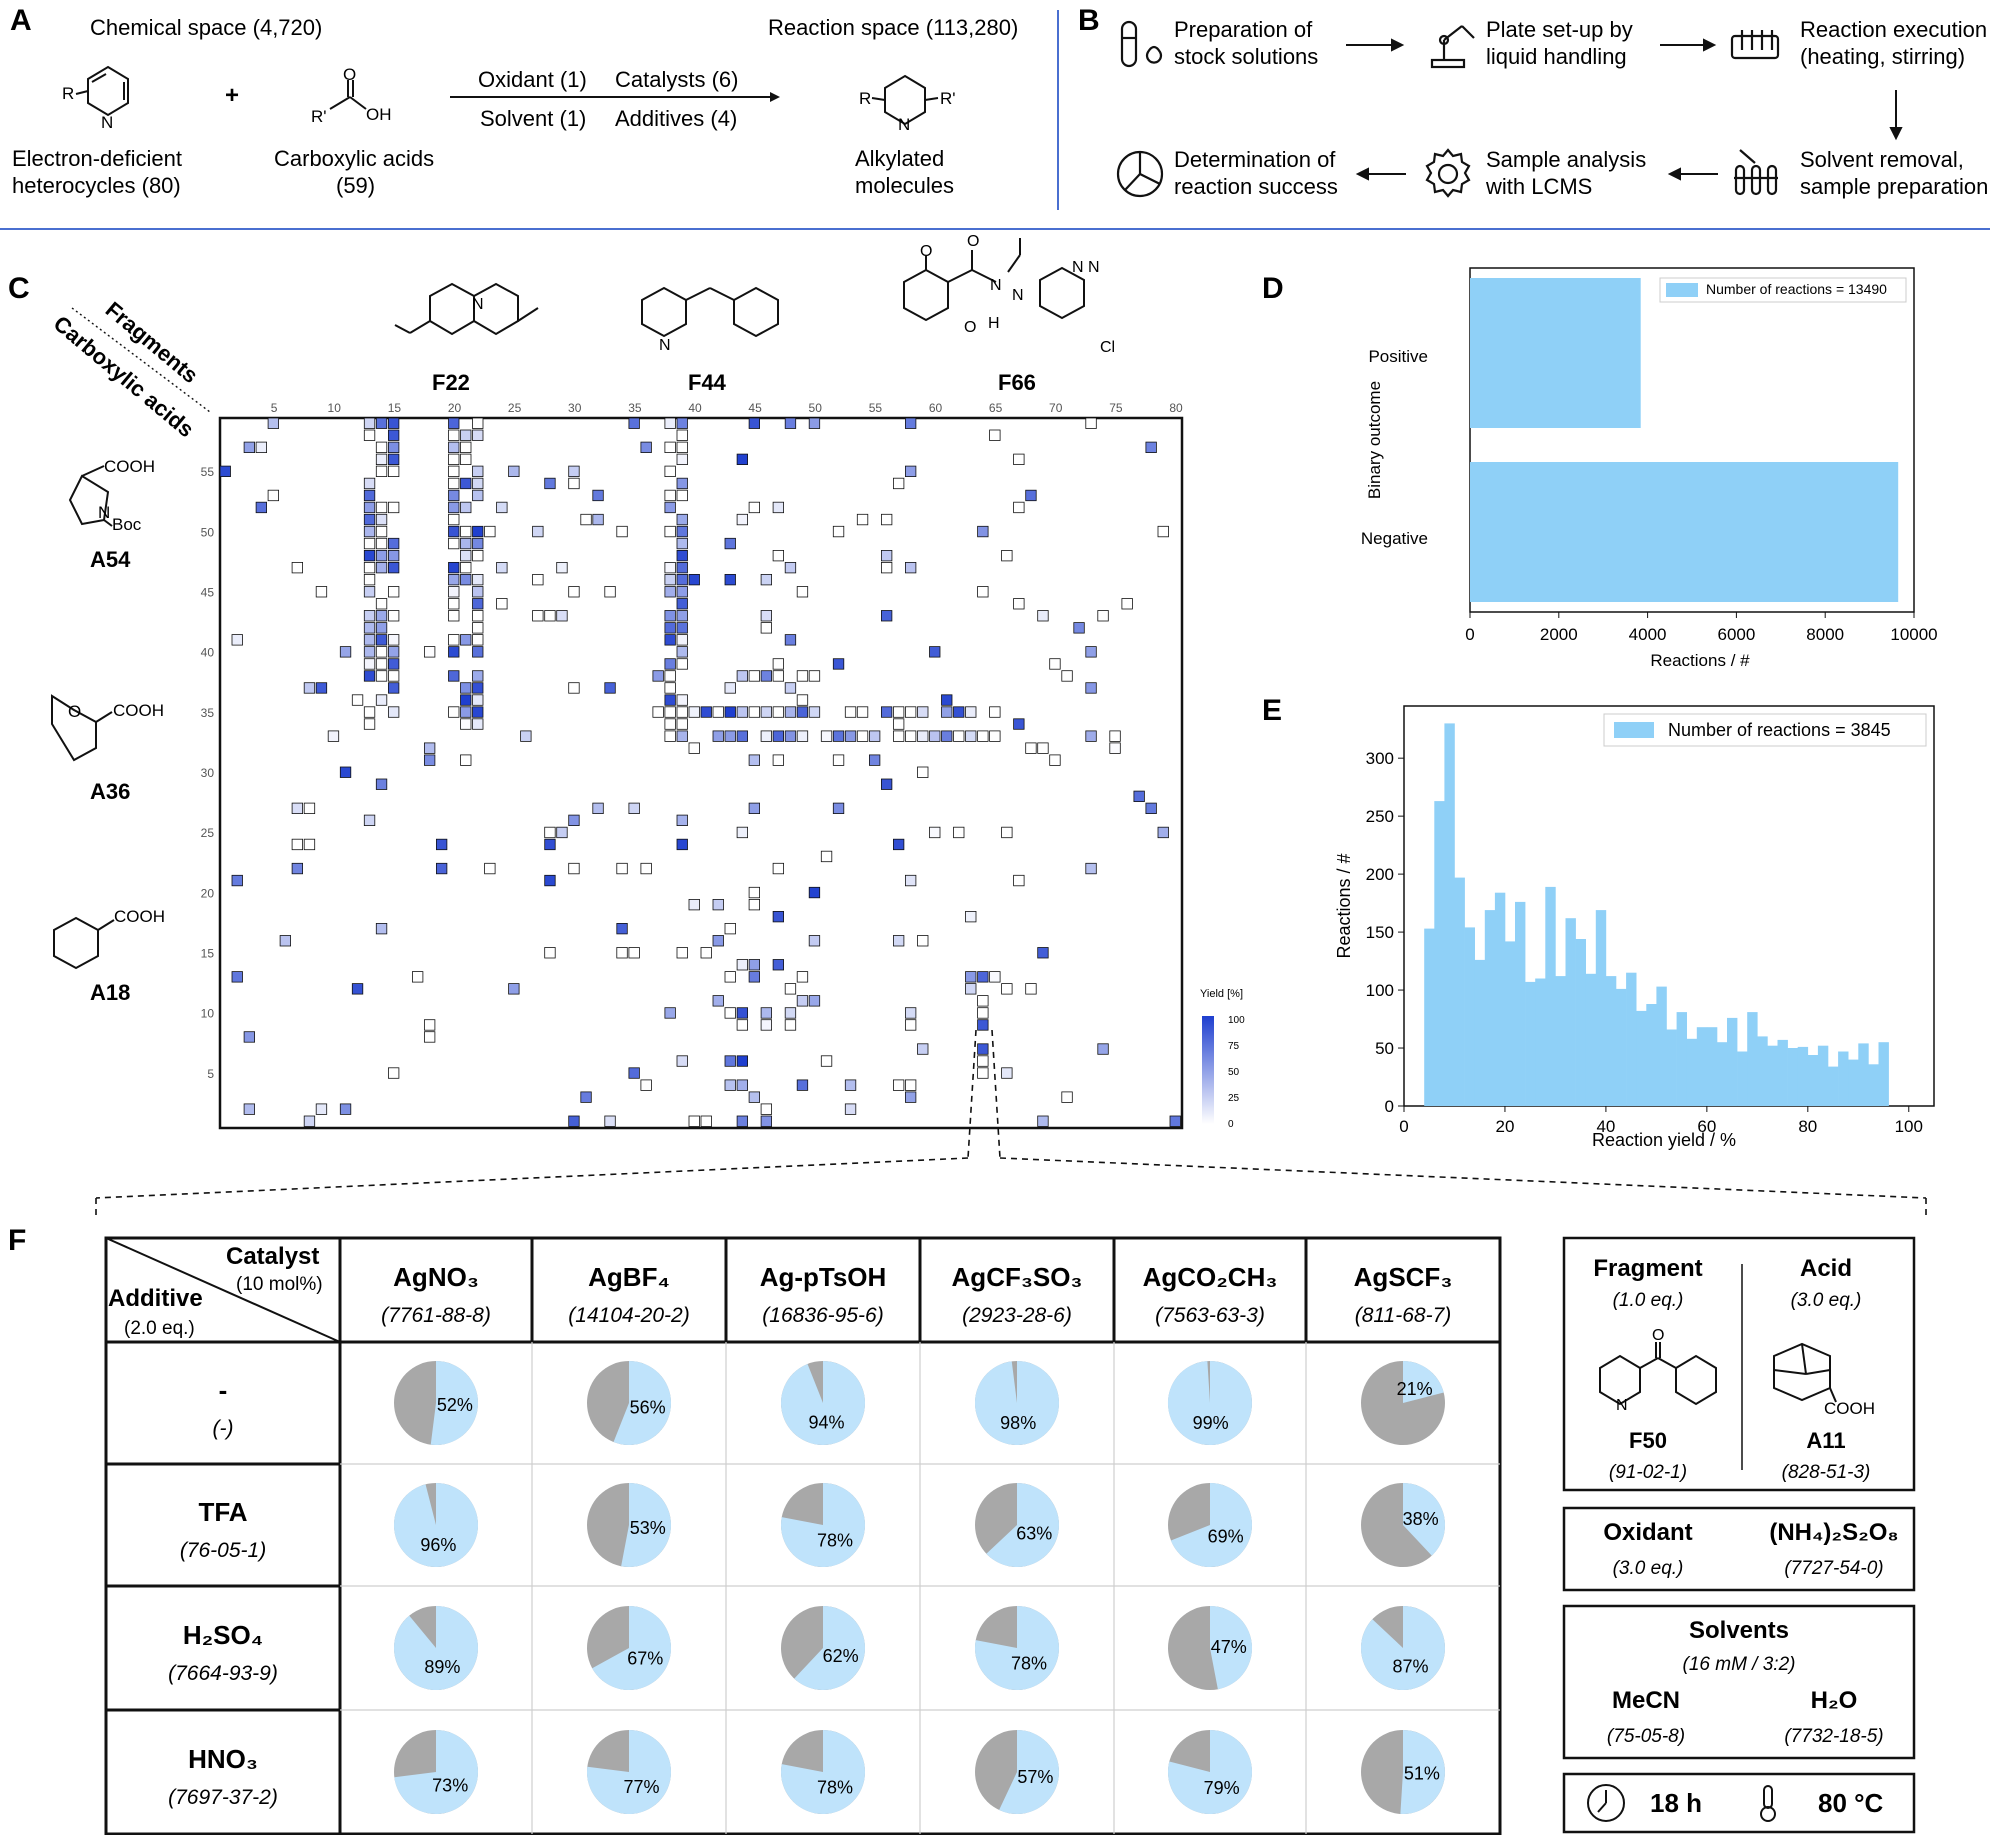  I want to click on a54-boc-label: Boc, so click(127, 524).